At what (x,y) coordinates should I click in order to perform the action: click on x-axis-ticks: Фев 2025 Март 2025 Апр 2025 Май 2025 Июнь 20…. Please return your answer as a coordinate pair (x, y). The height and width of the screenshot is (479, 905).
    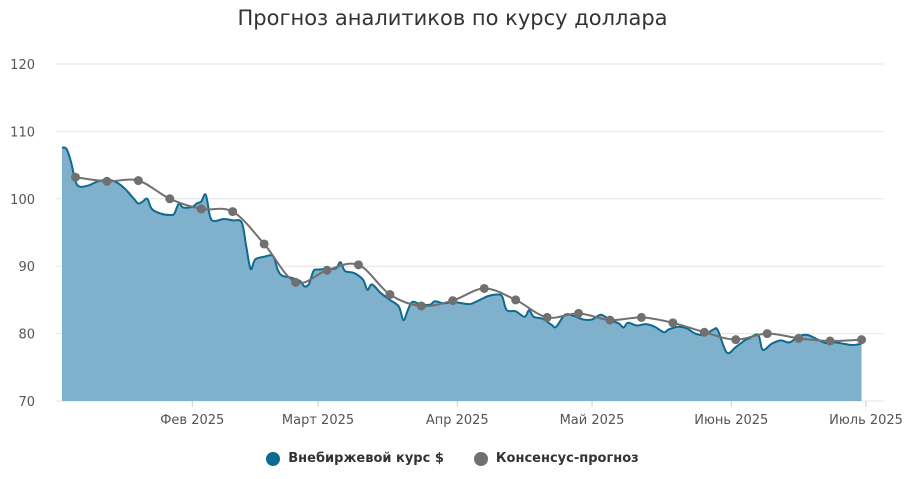
    Looking at the image, I should click on (531, 414).